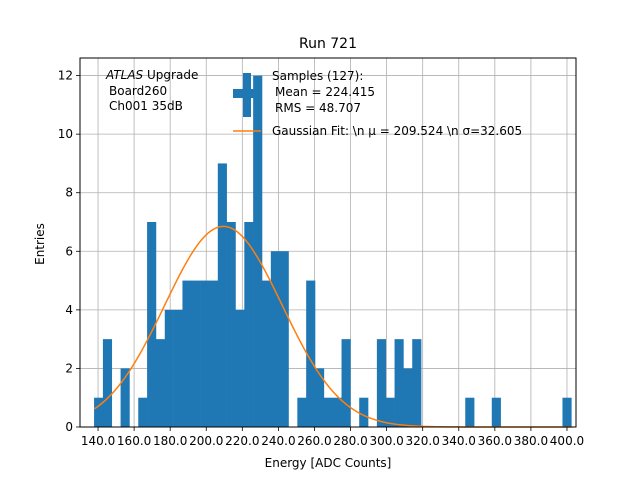 The image size is (640, 480). I want to click on legend-mean-label: Mean = 224.415, so click(325, 92).